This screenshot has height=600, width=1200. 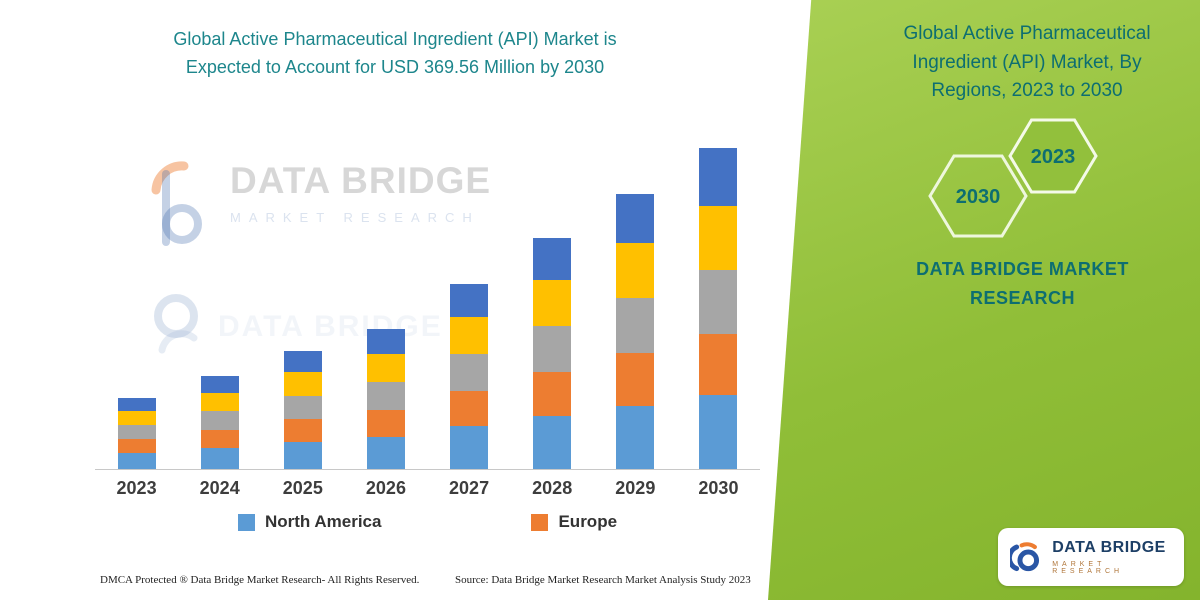 What do you see at coordinates (219, 304) in the screenshot?
I see `bar-slot-2024` at bounding box center [219, 304].